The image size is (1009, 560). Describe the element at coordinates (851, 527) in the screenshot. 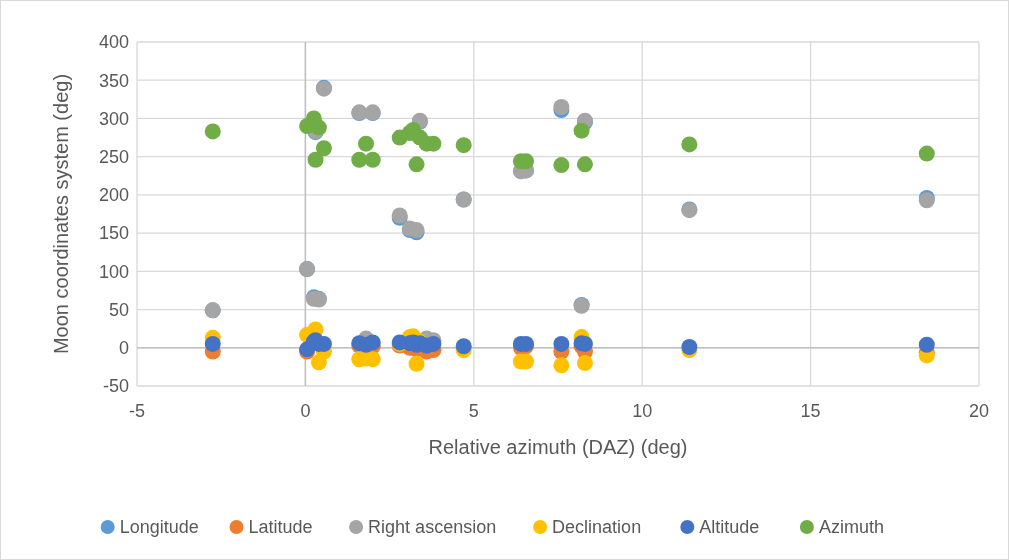

I see `legend-label: Azimuth` at that location.